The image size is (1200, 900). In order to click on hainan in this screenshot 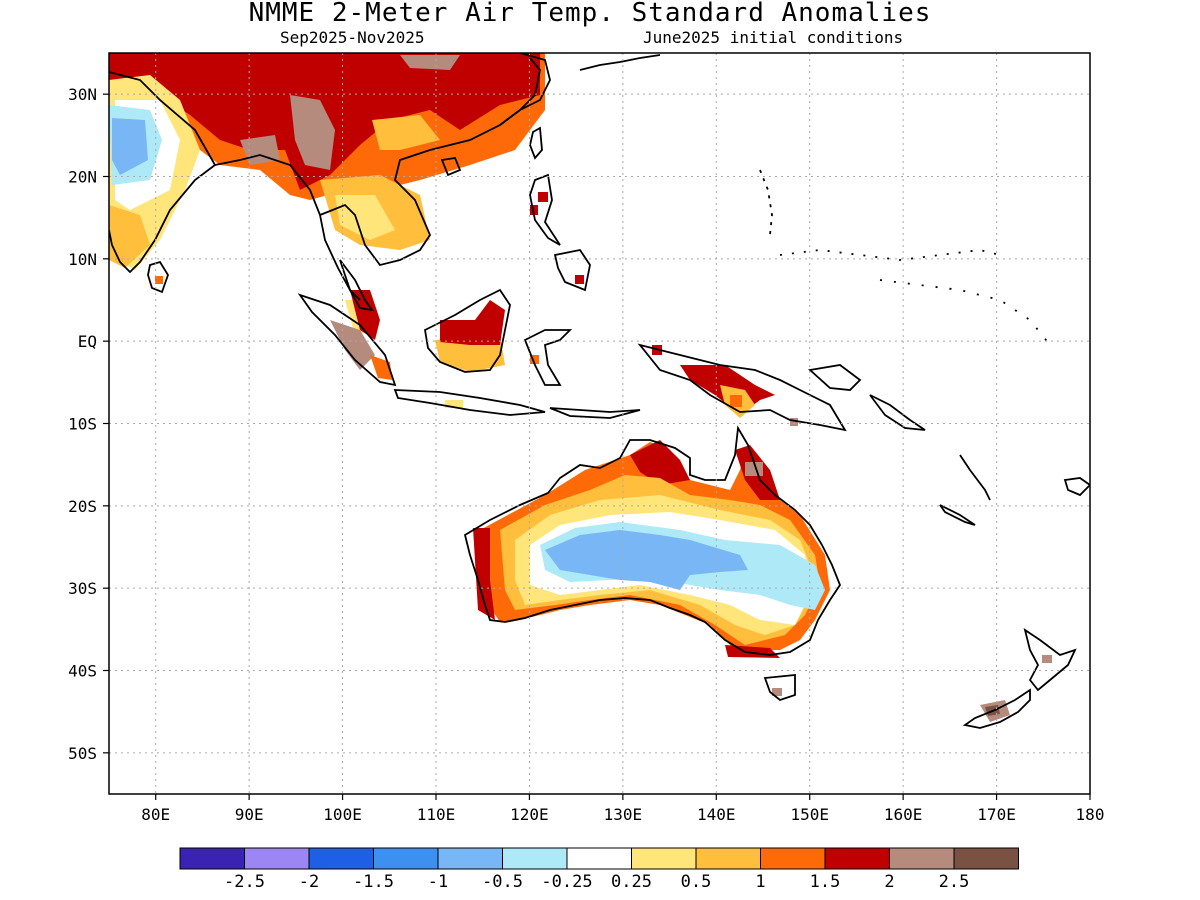, I will do `click(451, 167)`.